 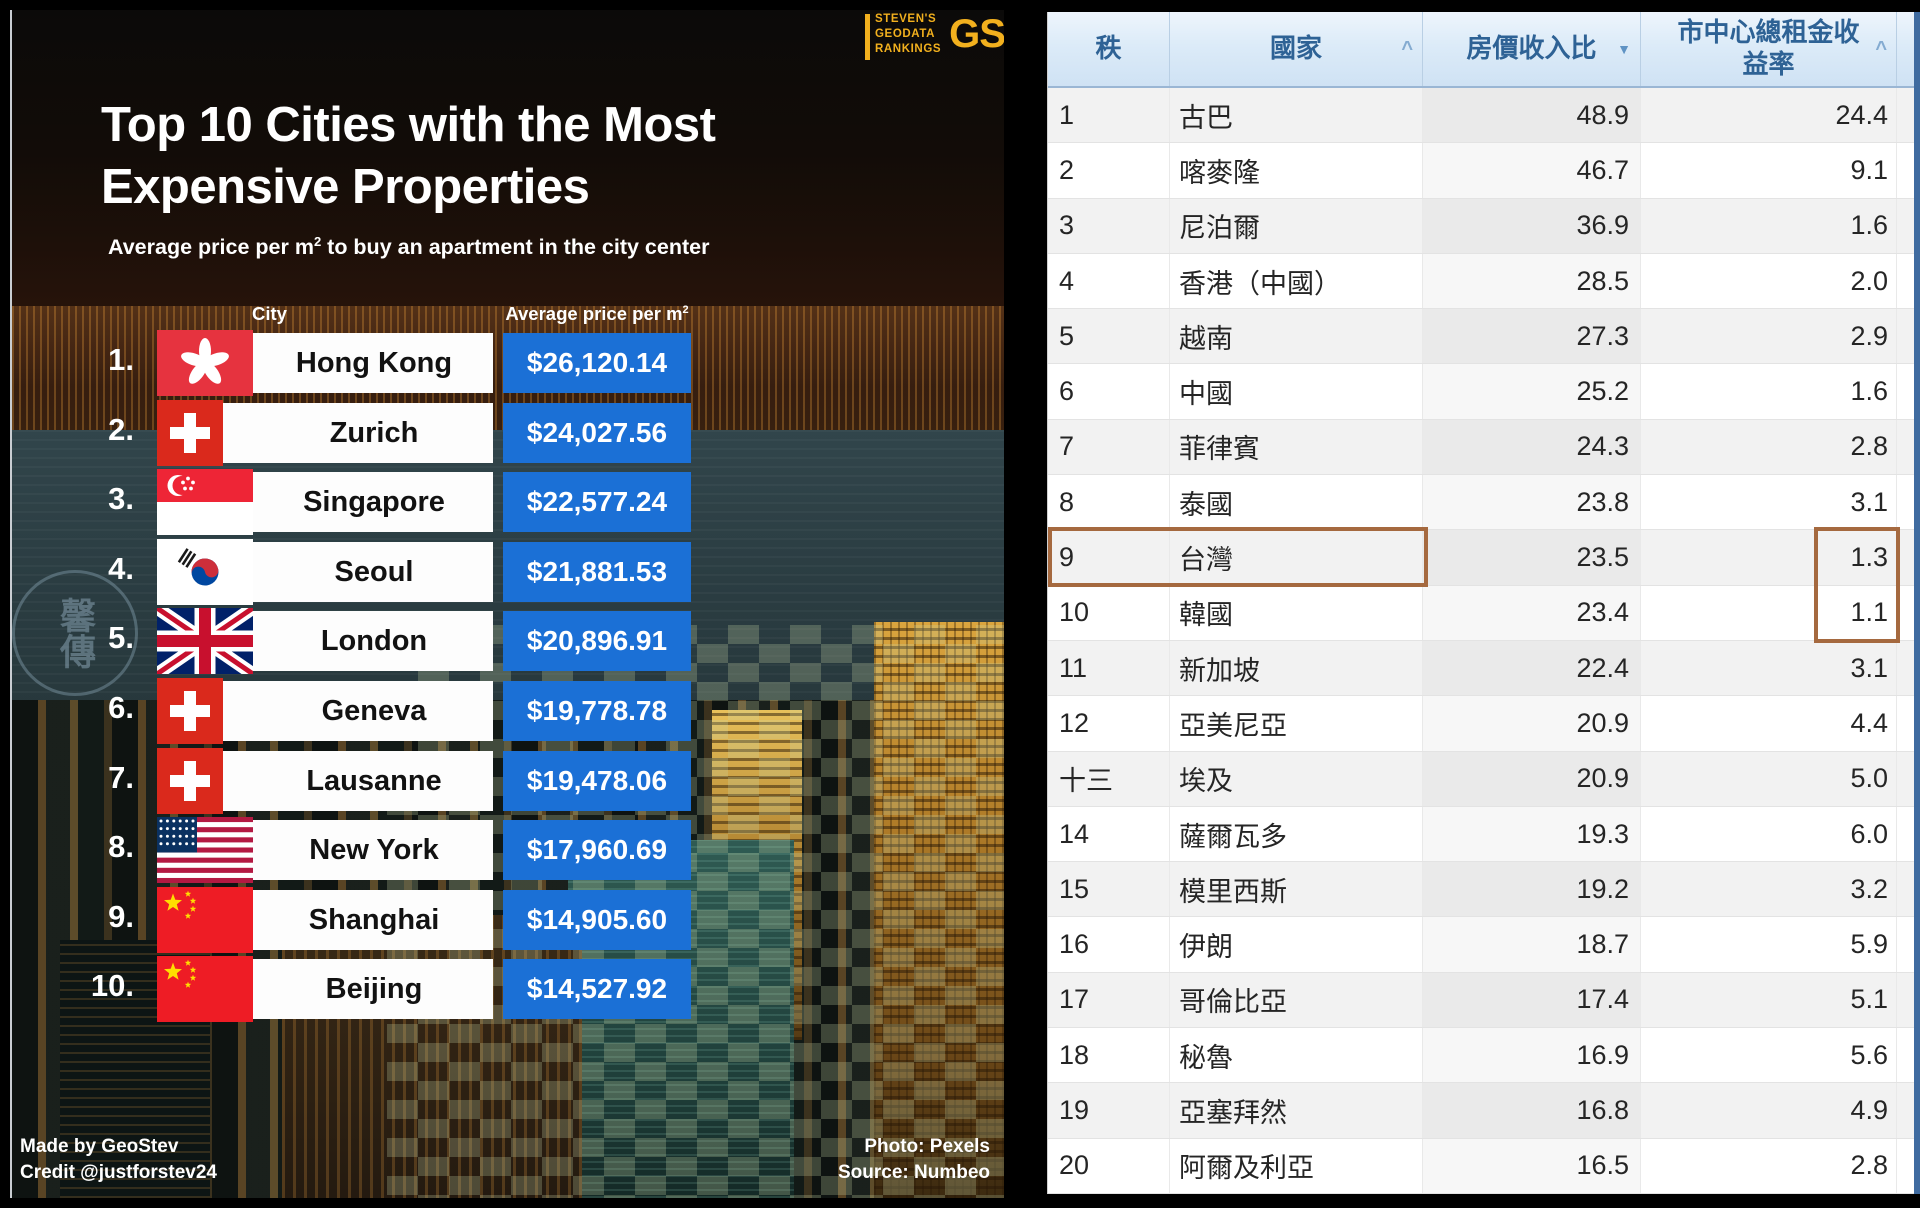 What do you see at coordinates (374, 502) in the screenshot?
I see `city-name: Singapore` at bounding box center [374, 502].